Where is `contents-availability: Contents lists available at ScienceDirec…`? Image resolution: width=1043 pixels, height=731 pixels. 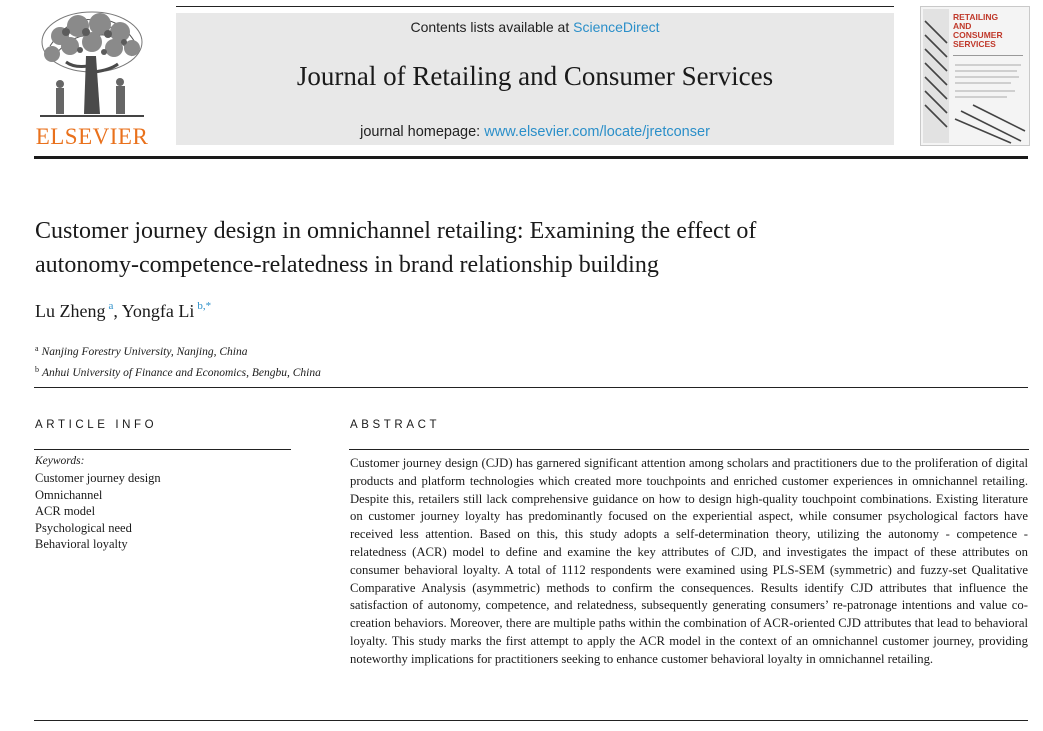
contents-availability: Contents lists available at ScienceDirec… is located at coordinates (535, 27).